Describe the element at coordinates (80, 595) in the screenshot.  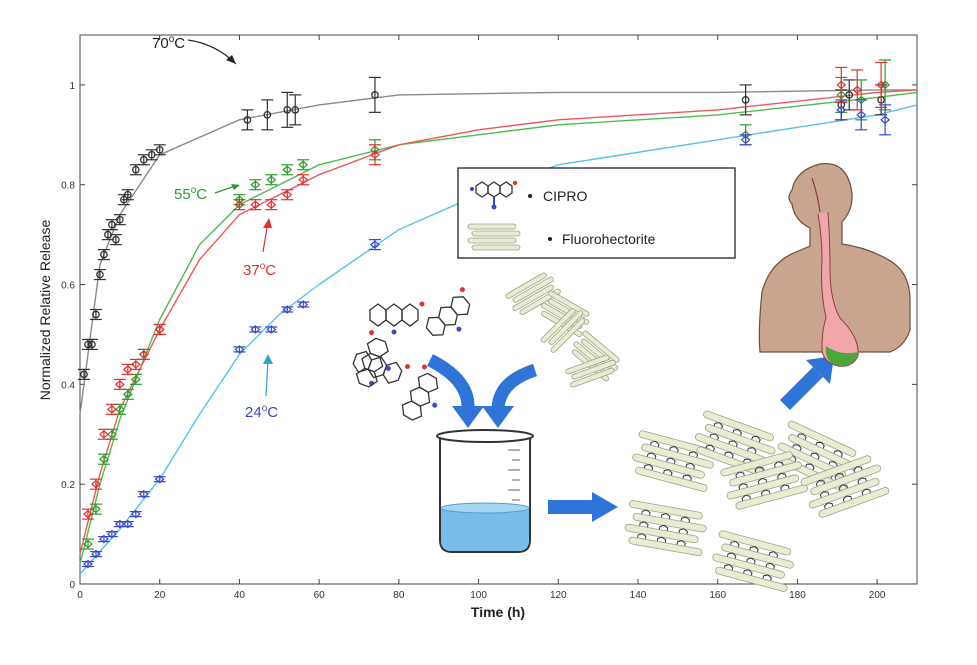
I see `x-tick-label: 0` at that location.